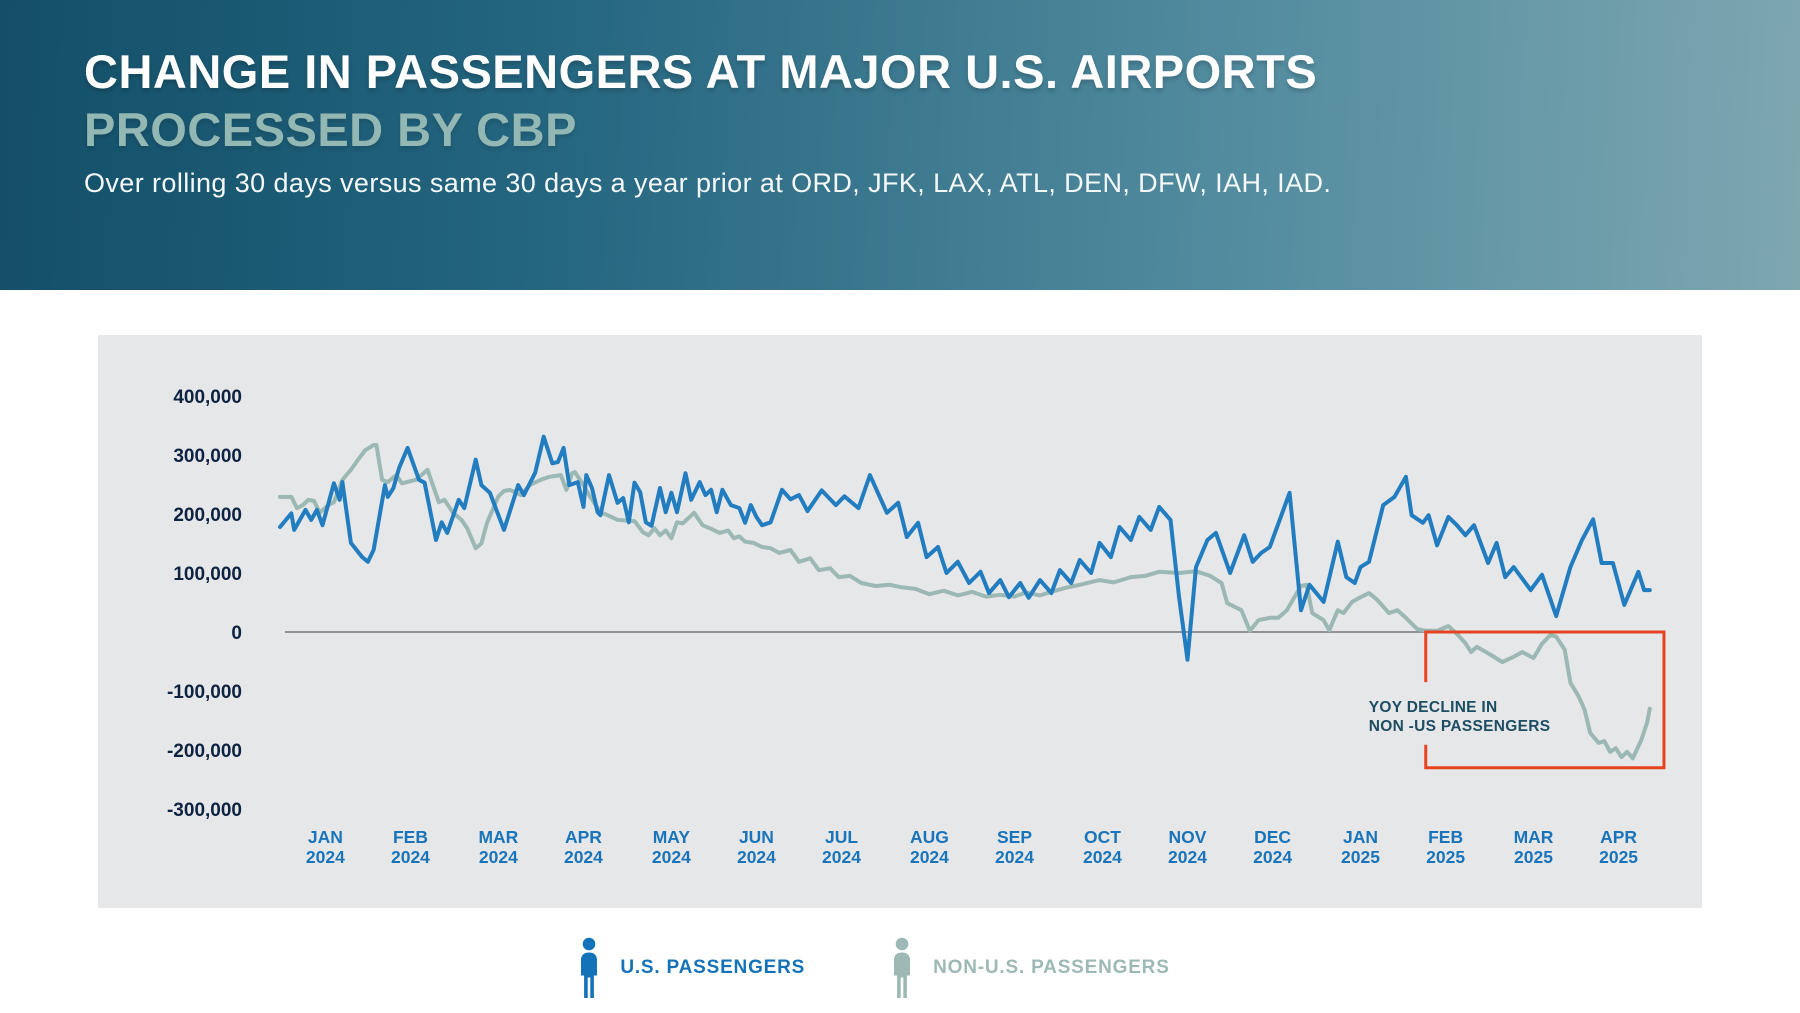 Image resolution: width=1800 pixels, height=1013 pixels. What do you see at coordinates (583, 847) in the screenshot?
I see `x-axis-label: APR 2024` at bounding box center [583, 847].